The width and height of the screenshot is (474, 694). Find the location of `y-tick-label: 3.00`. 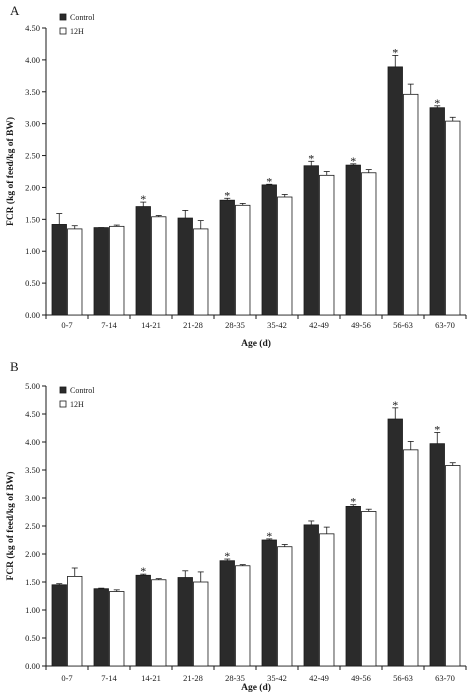

y-tick-label: 3.00 is located at coordinates (32, 124).